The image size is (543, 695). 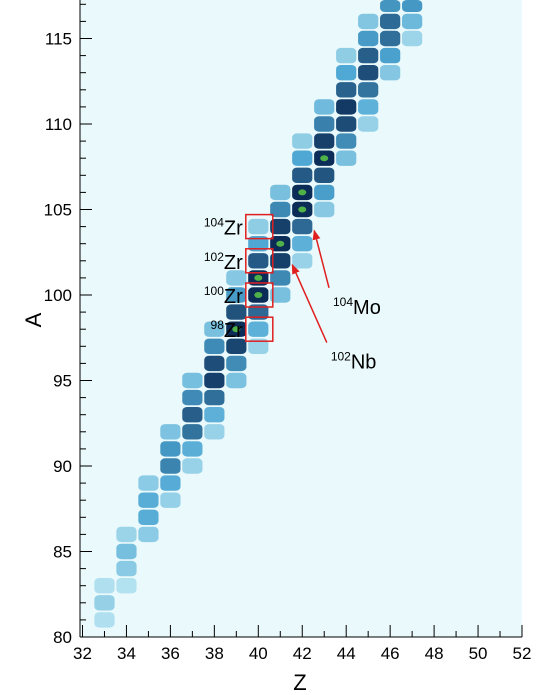 I want to click on x-tick-label: 32, so click(x=82, y=653).